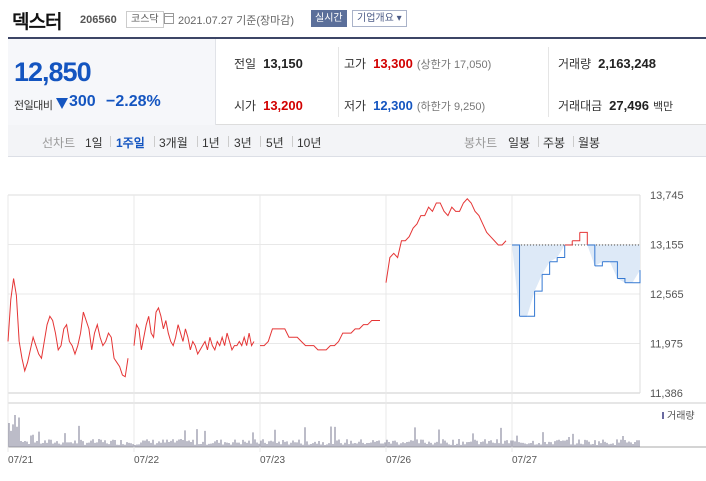  What do you see at coordinates (627, 63) in the screenshot?
I see `volume-value: 2,163,248` at bounding box center [627, 63].